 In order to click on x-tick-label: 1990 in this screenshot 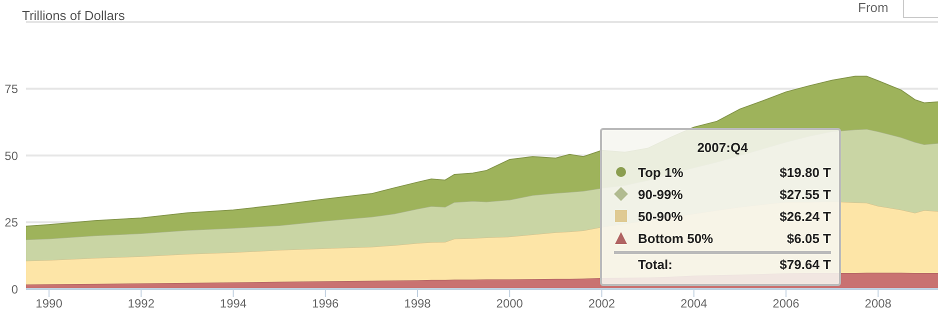, I will do `click(49, 303)`.